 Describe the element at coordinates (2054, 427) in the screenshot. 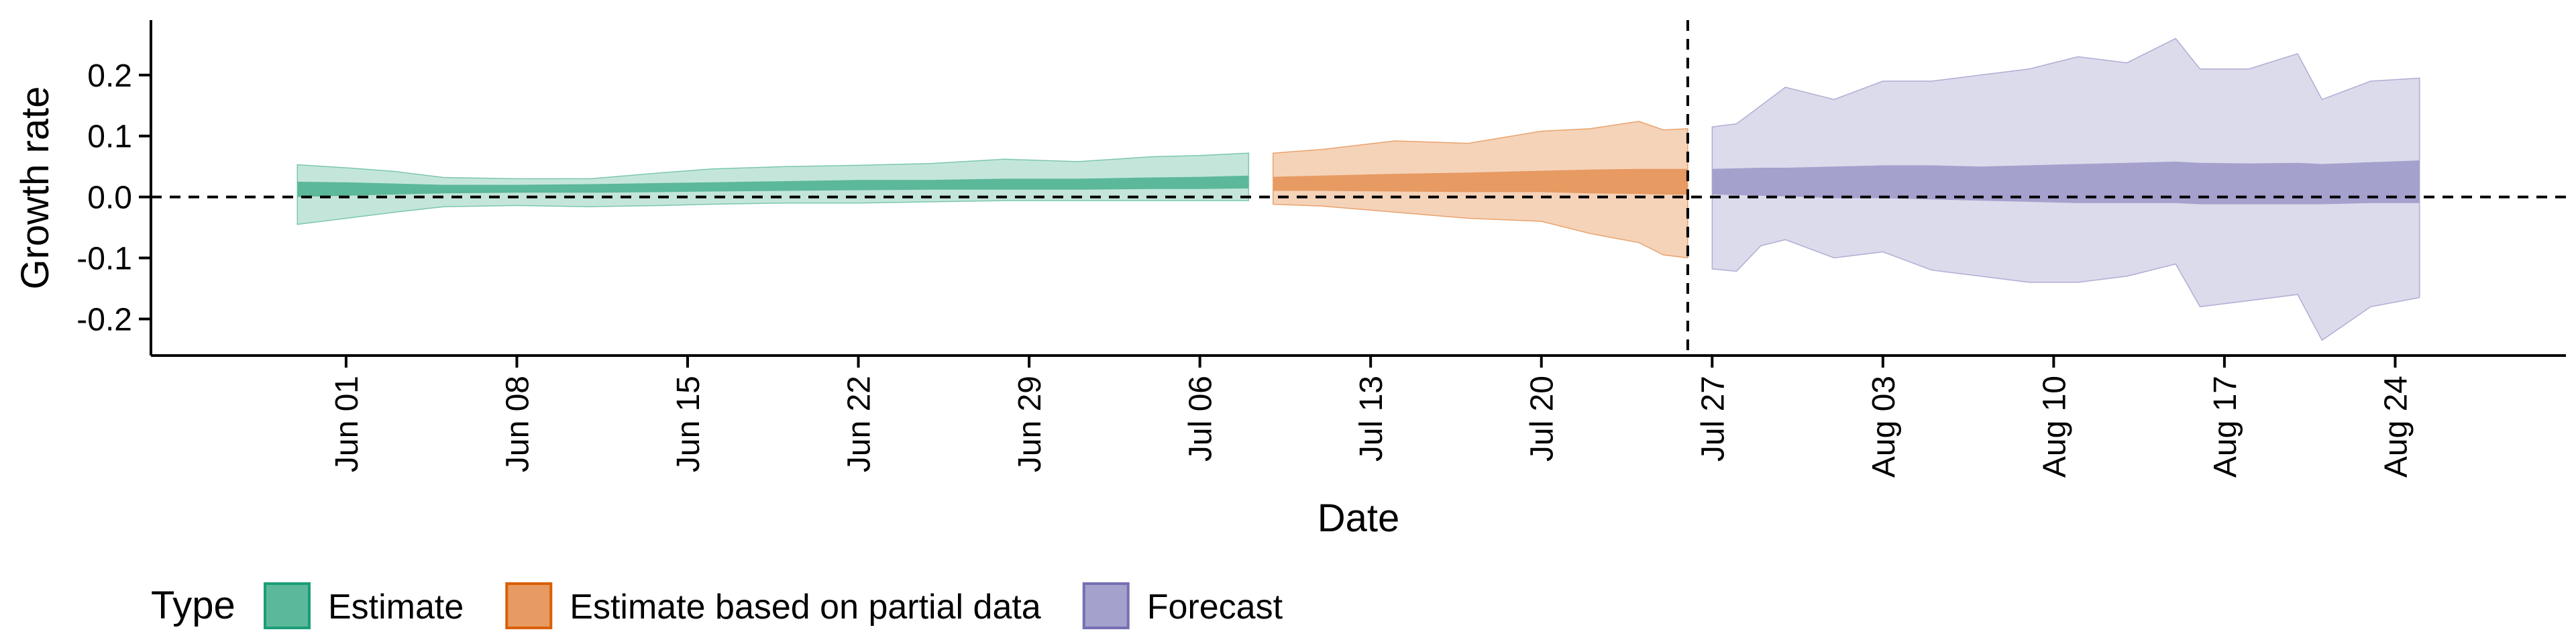

I see `x-tick-label: Aug 10` at that location.